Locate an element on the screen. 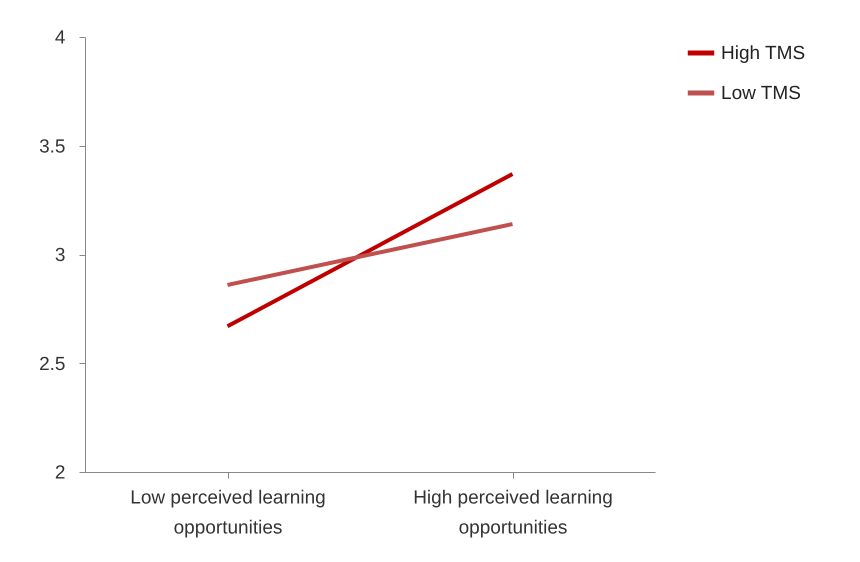 This screenshot has width=860, height=562. y-tick-label: 2.5 is located at coordinates (52, 364).